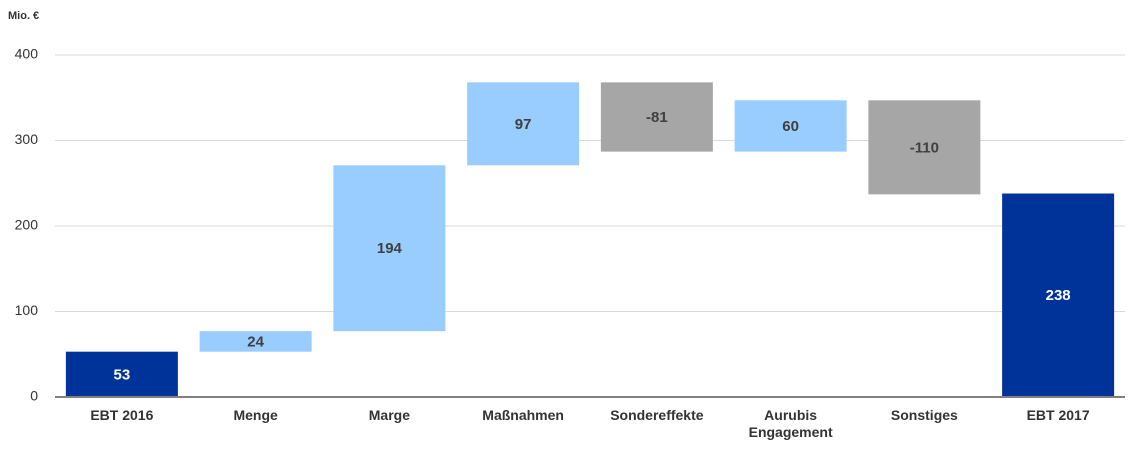 The width and height of the screenshot is (1134, 449). I want to click on value-label: 194, so click(390, 248).